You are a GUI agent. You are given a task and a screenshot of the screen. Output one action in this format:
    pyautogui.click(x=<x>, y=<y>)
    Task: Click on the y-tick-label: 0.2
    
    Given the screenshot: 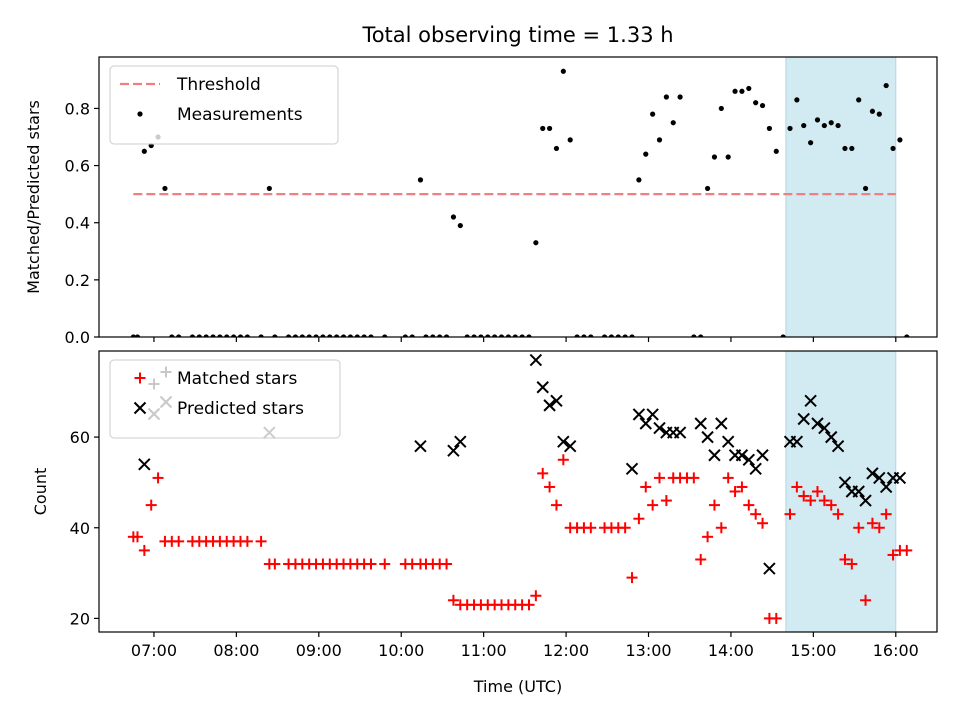 What is the action you would take?
    pyautogui.click(x=77, y=280)
    